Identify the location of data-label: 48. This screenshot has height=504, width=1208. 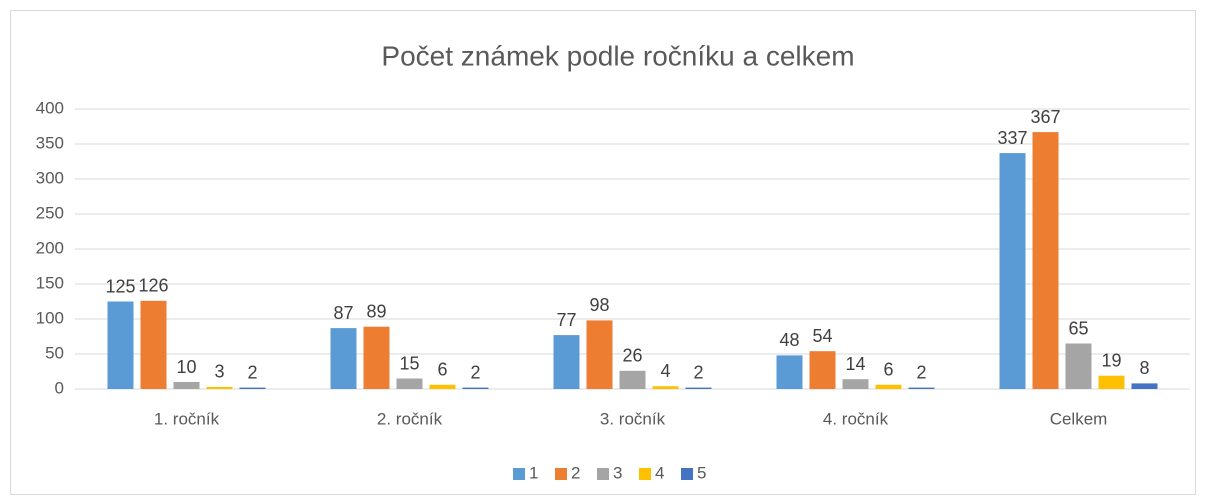
(789, 340).